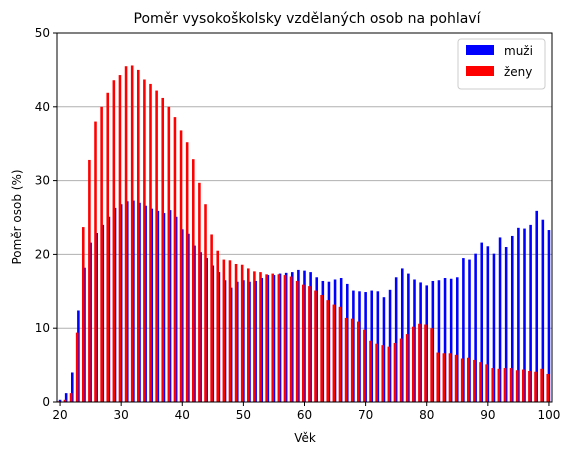 The width and height of the screenshot is (570, 455). I want to click on x-tick-label-40: 40, so click(182, 415).